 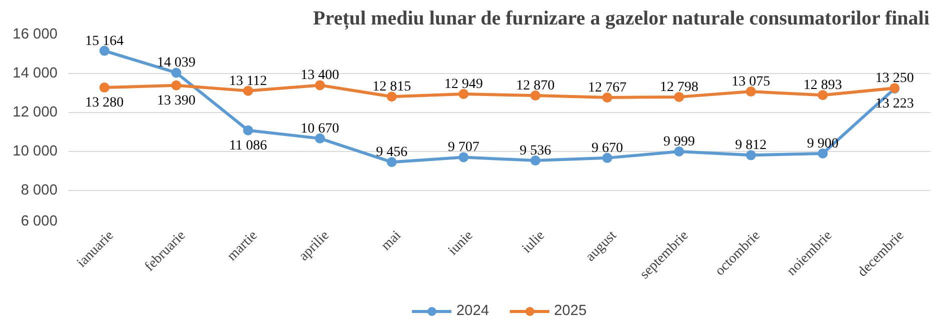 I want to click on data-label: 12 893, so click(x=823, y=86).